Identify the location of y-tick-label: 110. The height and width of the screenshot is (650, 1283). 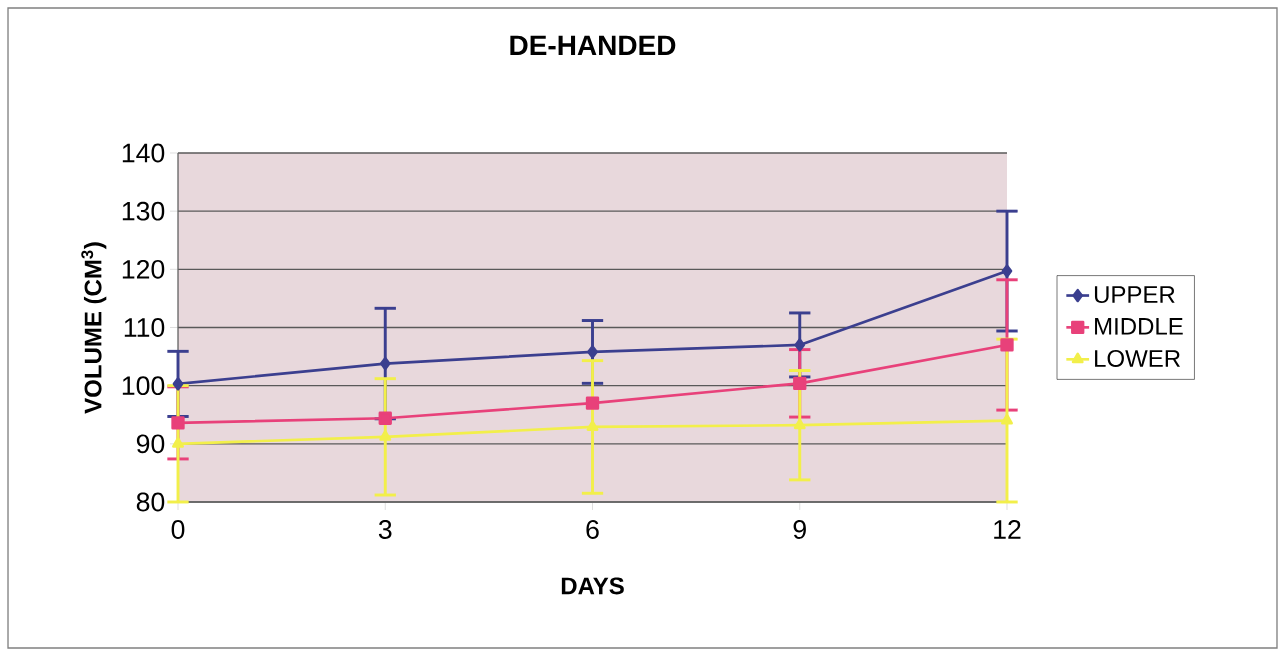
(144, 327).